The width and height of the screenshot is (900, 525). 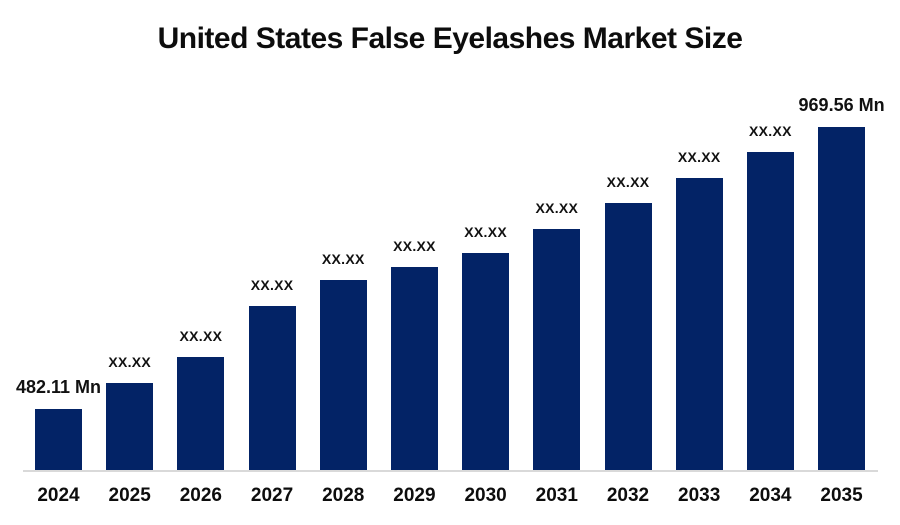 I want to click on bar-value-label-2024: 482.11 Mn, so click(x=58, y=387).